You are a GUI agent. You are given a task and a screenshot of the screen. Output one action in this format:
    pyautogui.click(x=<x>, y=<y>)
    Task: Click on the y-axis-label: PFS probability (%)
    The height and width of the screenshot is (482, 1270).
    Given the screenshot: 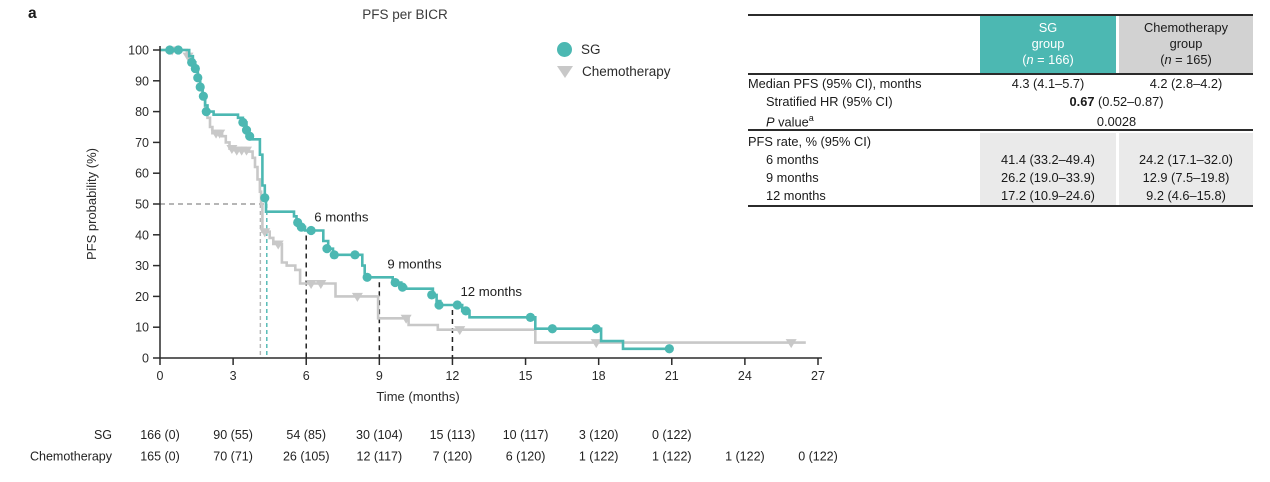 What is the action you would take?
    pyautogui.click(x=91, y=204)
    